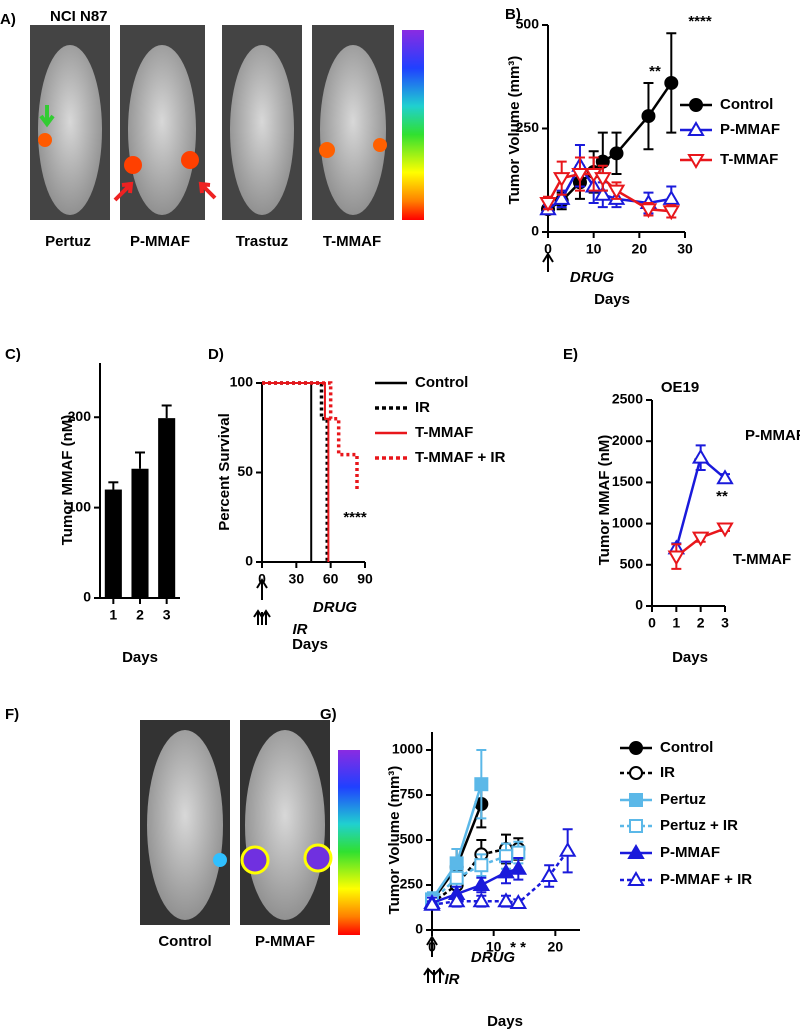  What do you see at coordinates (683, 799) in the screenshot?
I see `legend-label: Pertuz` at bounding box center [683, 799].